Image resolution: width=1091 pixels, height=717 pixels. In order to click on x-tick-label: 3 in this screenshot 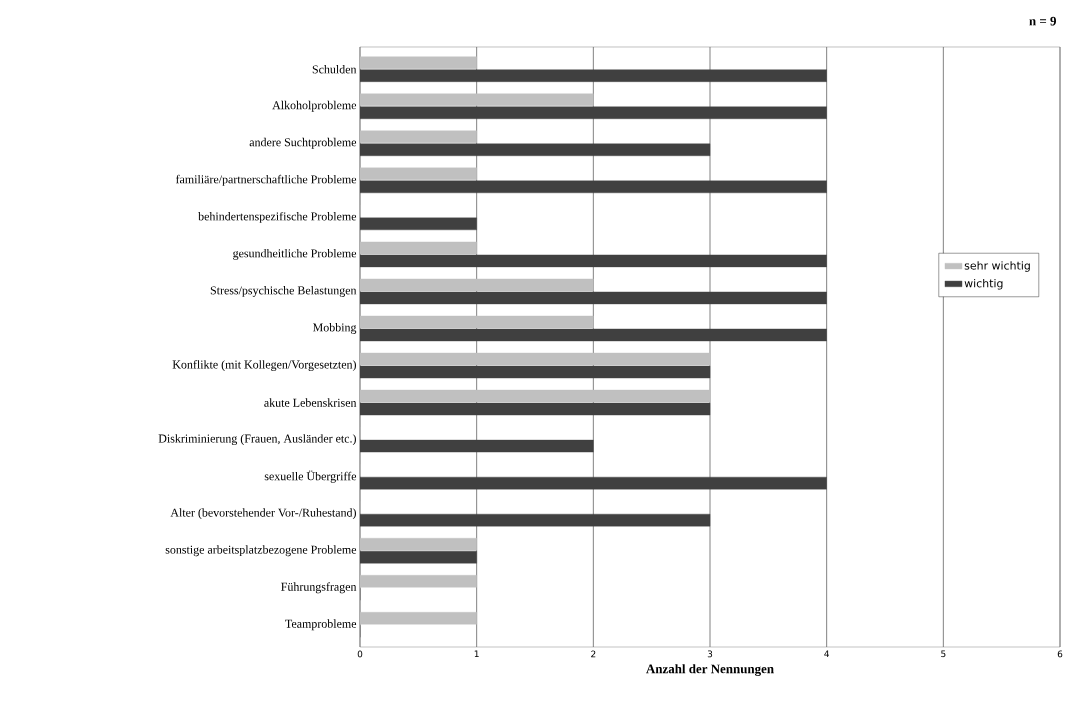, I will do `click(710, 654)`.